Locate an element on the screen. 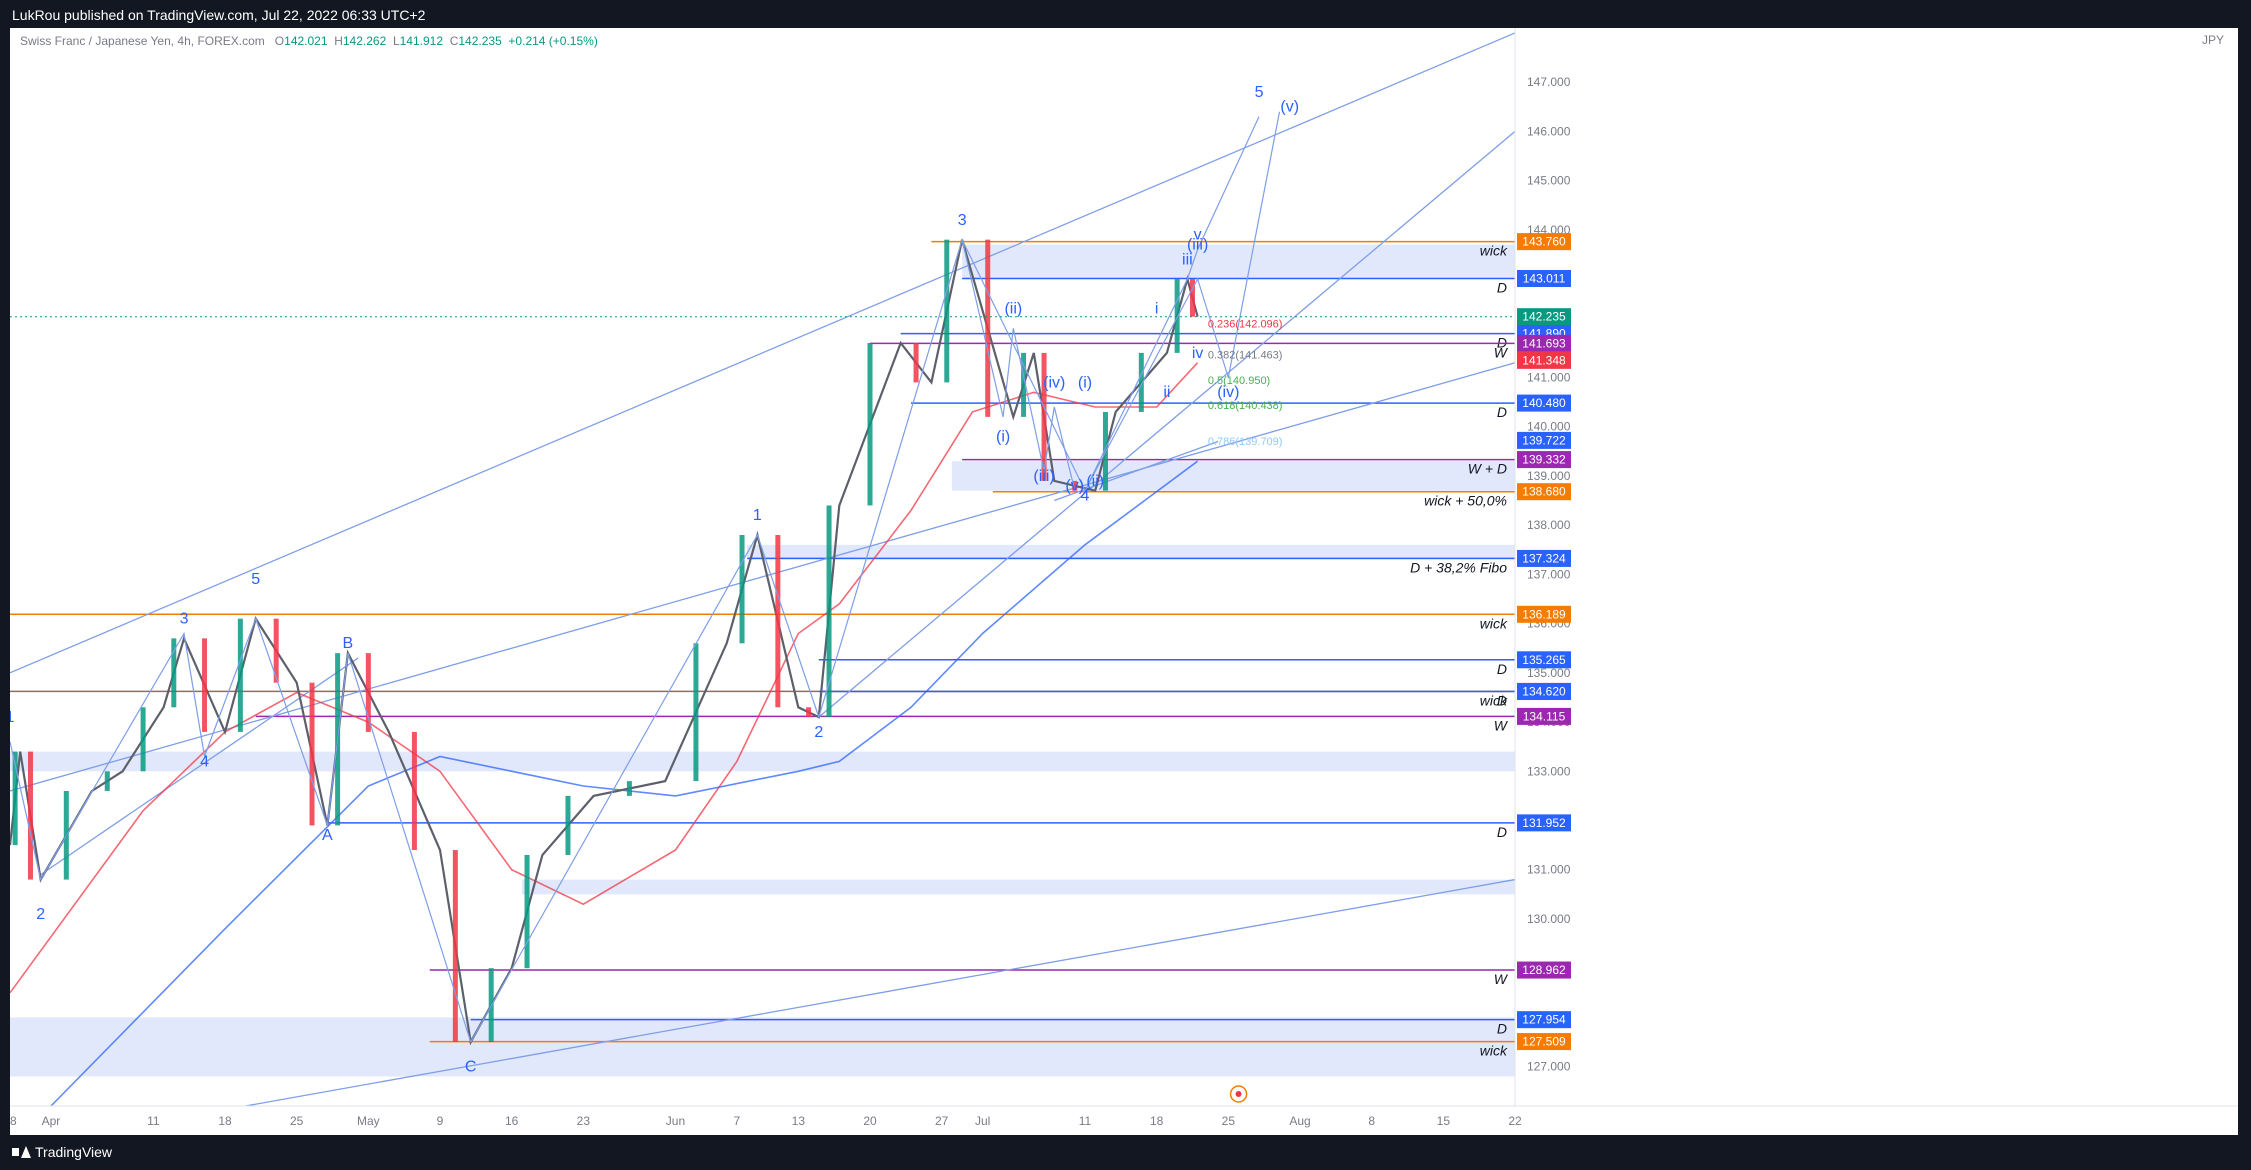 The width and height of the screenshot is (2251, 1170). level-label: W + D is located at coordinates (1487, 469).